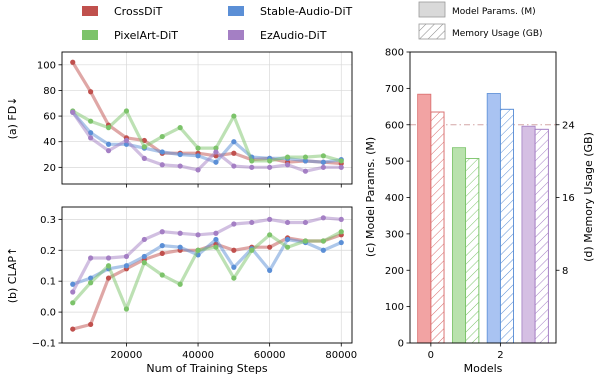 This screenshot has height=379, width=600. Describe the element at coordinates (277, 35) in the screenshot. I see `legend-item-ezaudio-dit: EzAudio-DiT` at that location.